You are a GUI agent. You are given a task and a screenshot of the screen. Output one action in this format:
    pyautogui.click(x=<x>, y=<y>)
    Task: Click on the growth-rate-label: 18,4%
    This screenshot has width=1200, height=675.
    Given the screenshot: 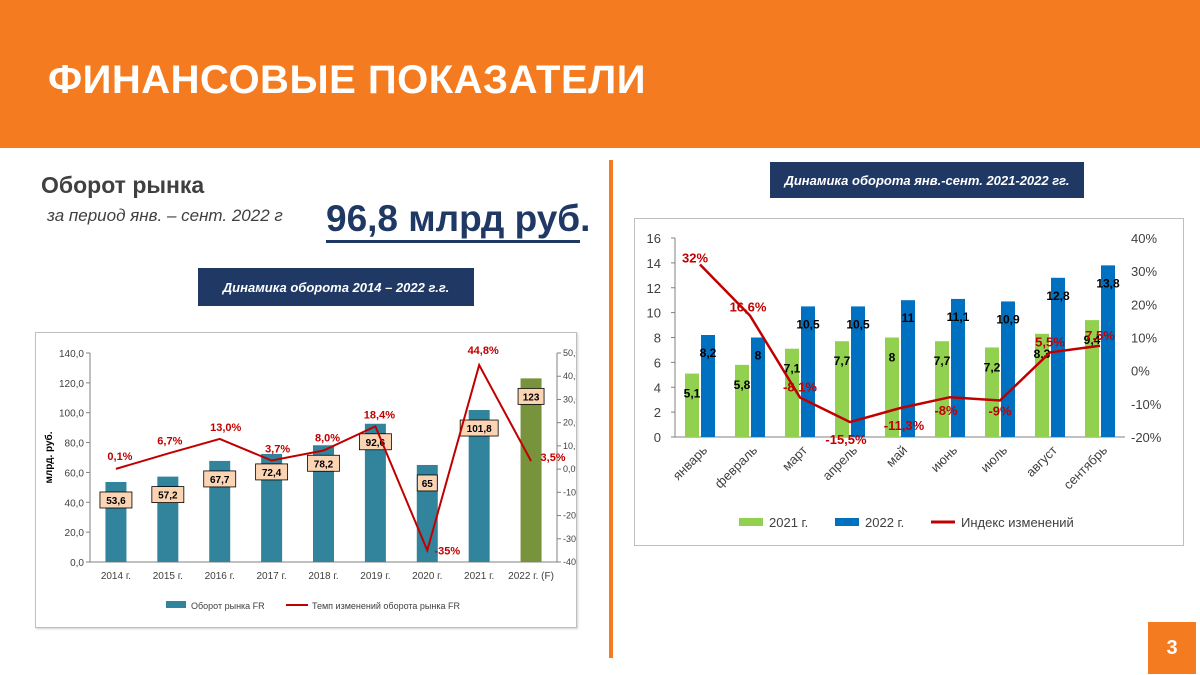 What is the action you would take?
    pyautogui.click(x=379, y=415)
    